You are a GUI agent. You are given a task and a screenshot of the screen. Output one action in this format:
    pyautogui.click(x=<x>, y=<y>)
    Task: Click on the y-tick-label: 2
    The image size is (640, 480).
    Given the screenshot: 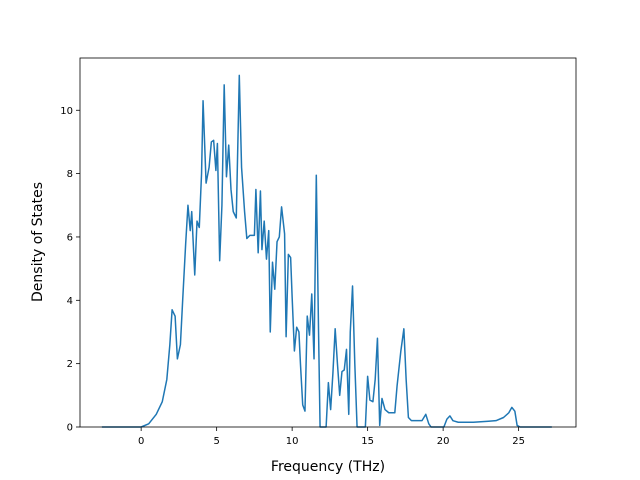 What is the action you would take?
    pyautogui.click(x=70, y=364)
    